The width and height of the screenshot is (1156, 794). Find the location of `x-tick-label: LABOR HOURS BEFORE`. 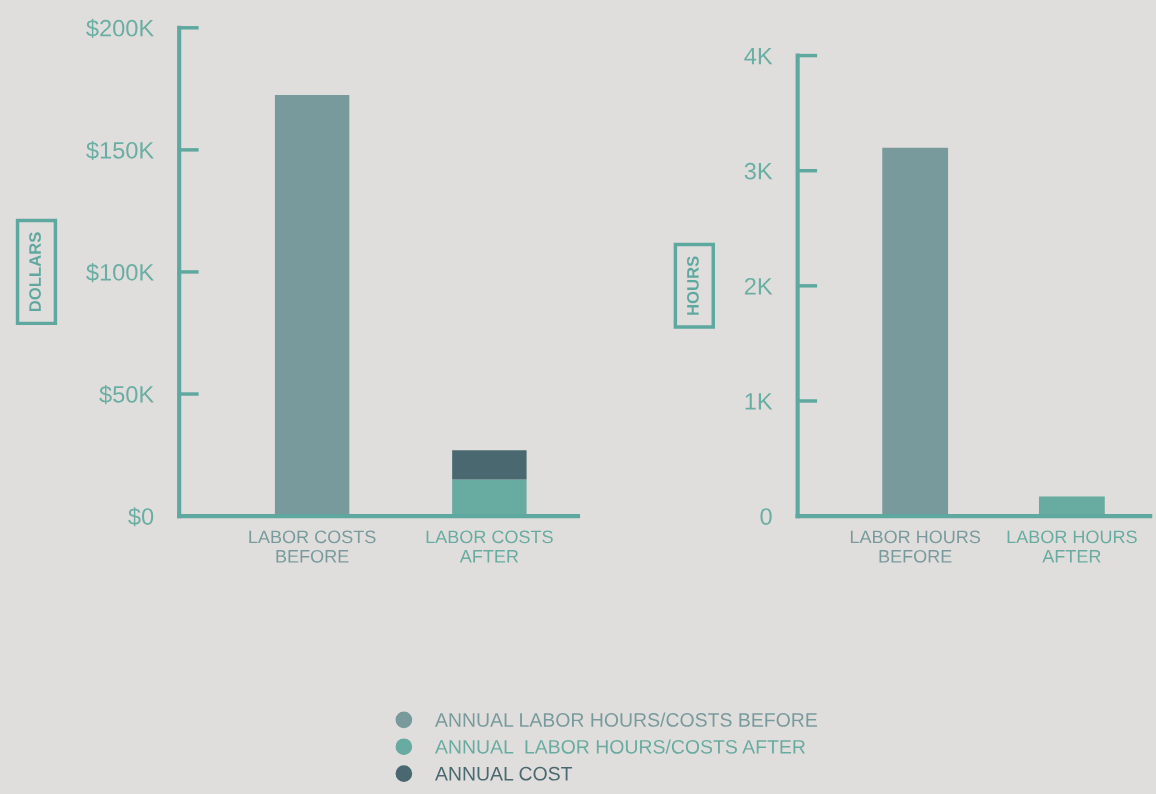

x-tick-label: LABOR HOURS BEFORE is located at coordinates (915, 546).